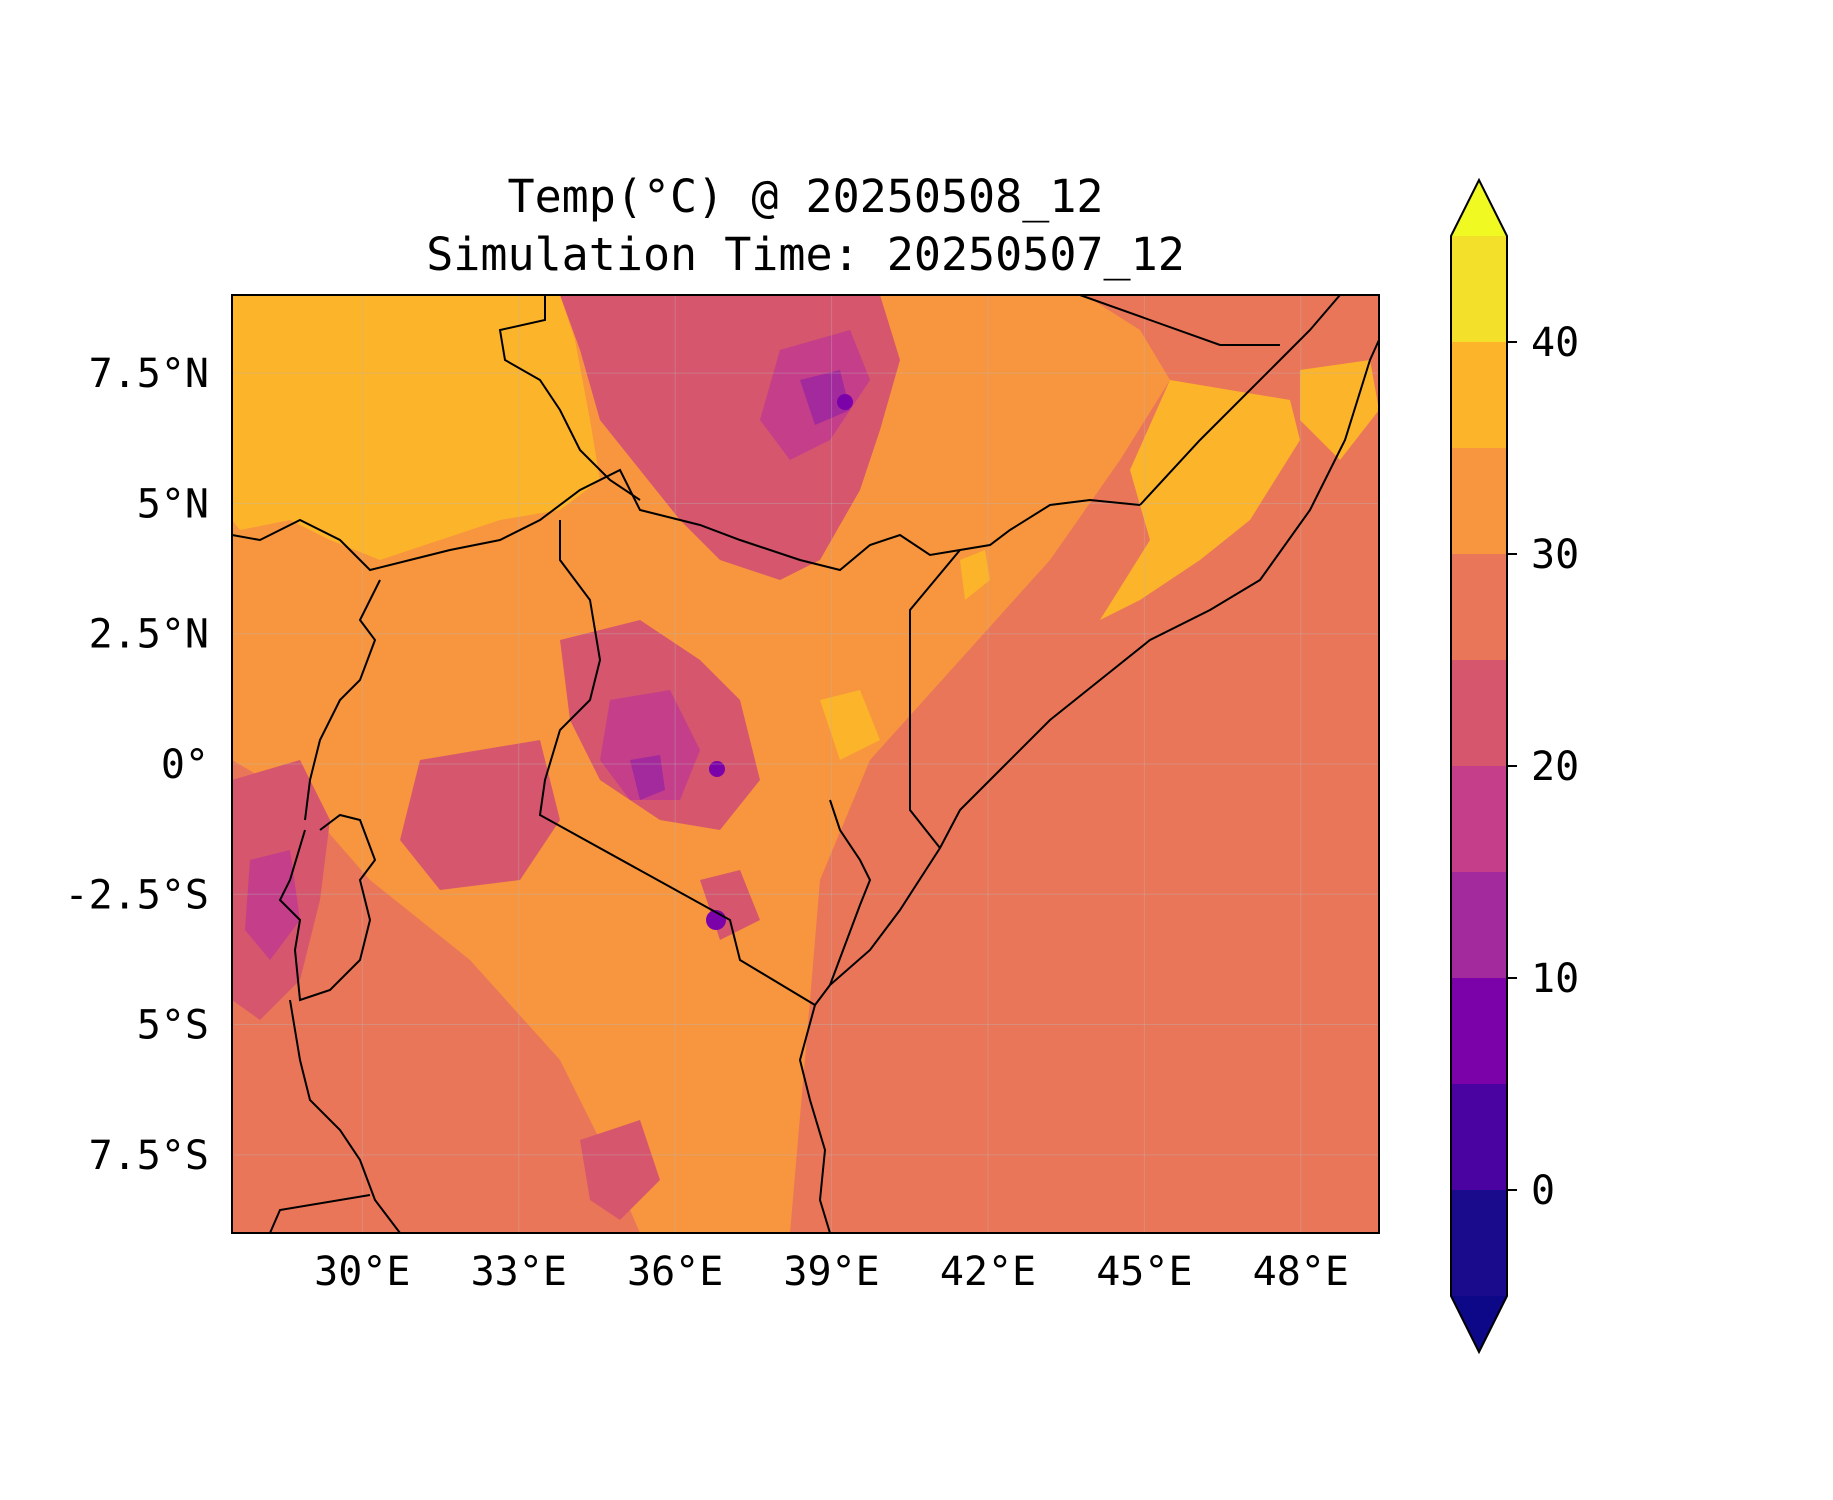  Describe the element at coordinates (620, 1170) in the screenshot. I see `temp-band-20-25-south` at that location.